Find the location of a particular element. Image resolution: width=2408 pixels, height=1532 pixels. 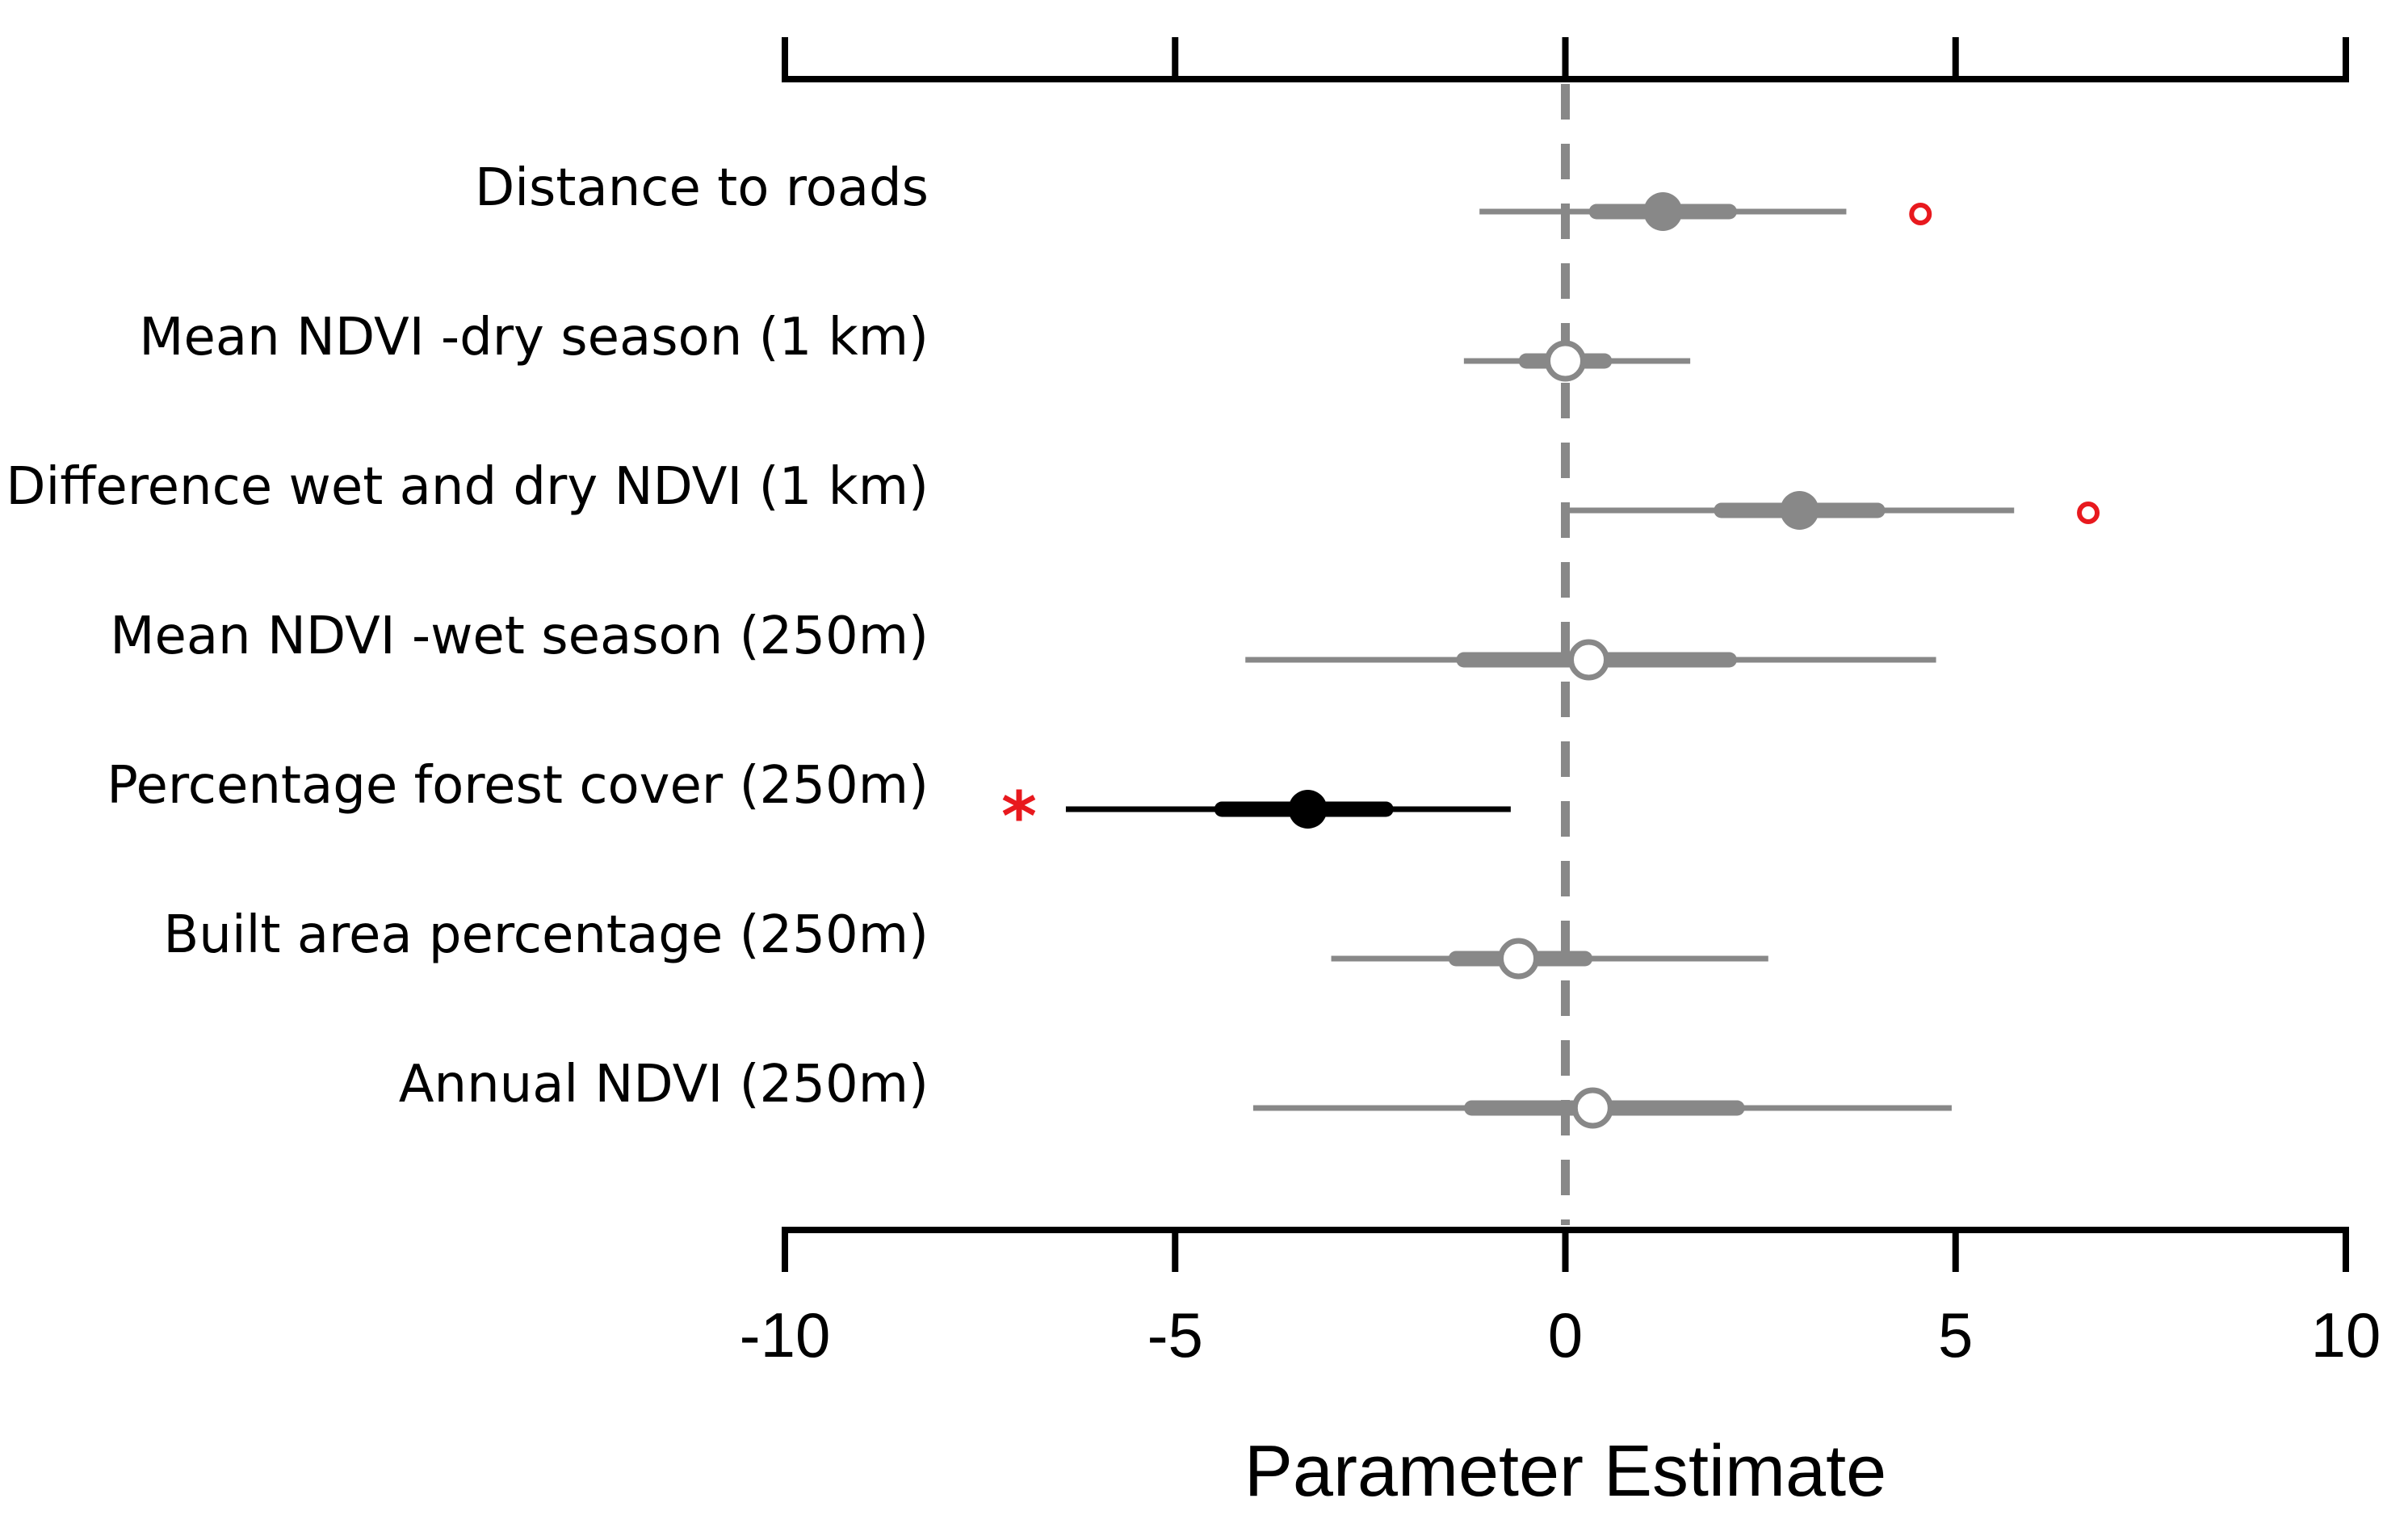

estimate-row: Built area percentage (250m) is located at coordinates (965, 942).